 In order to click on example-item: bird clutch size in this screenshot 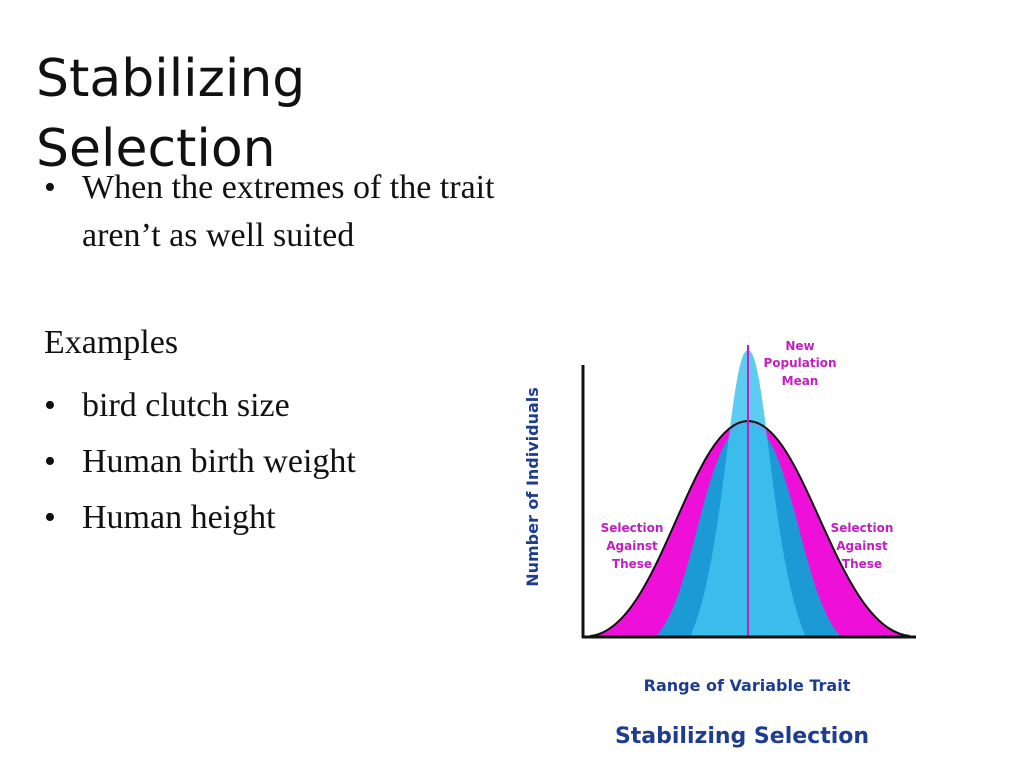, I will do `click(200, 406)`.